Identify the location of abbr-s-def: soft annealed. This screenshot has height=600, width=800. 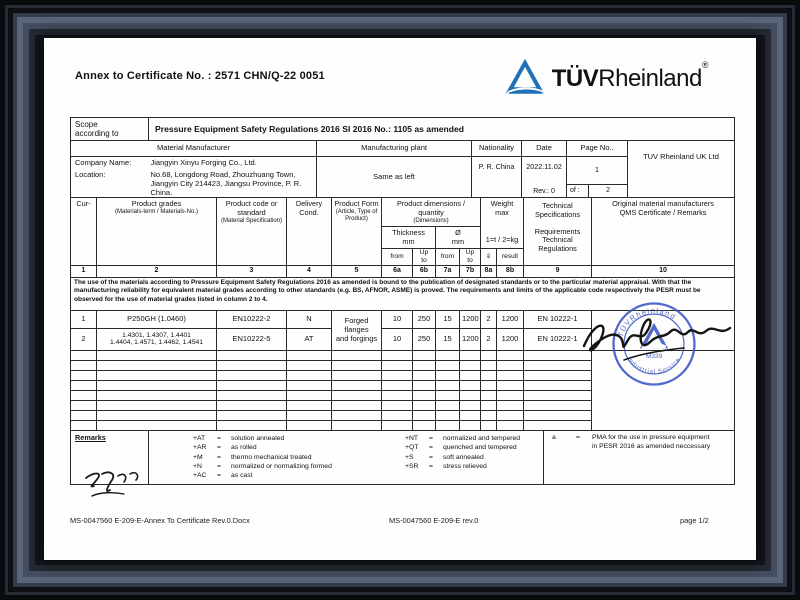
(463, 457).